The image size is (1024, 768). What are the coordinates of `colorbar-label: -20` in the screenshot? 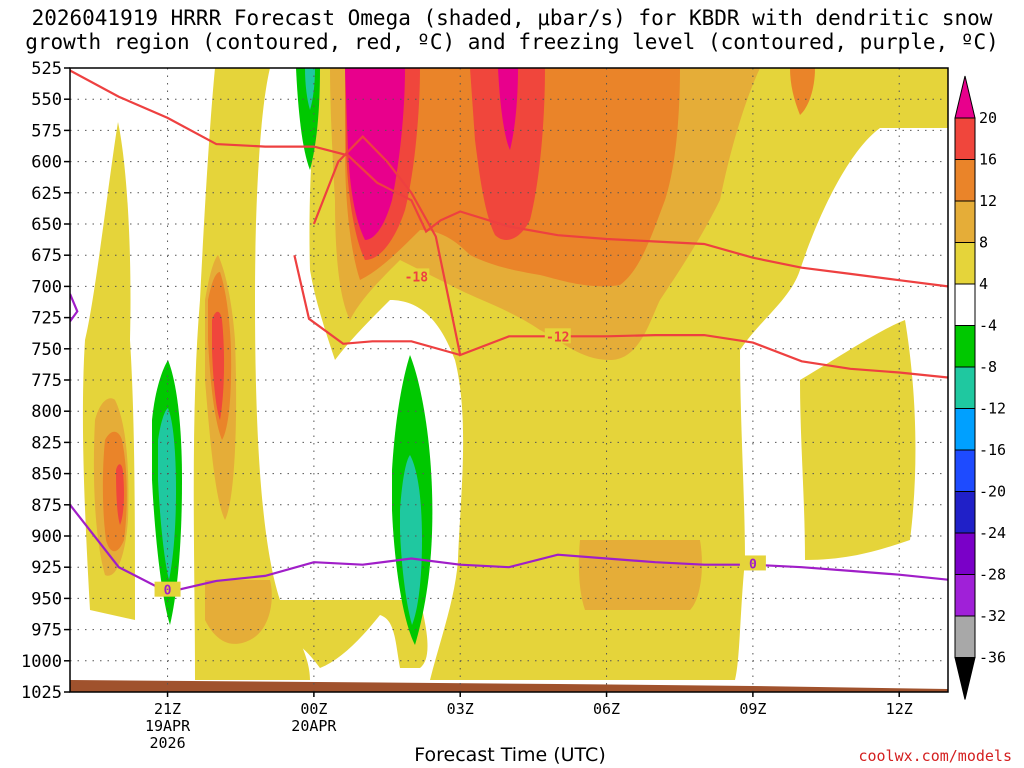 It's located at (992, 492).